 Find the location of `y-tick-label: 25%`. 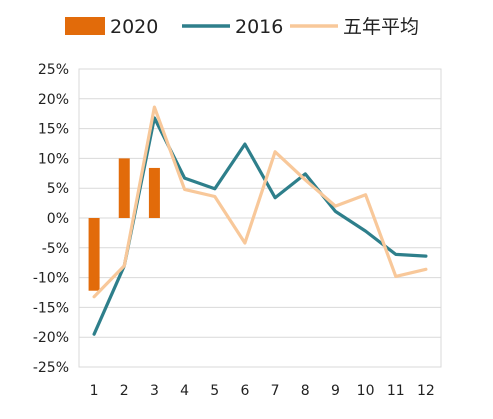

y-tick-label: 25% is located at coordinates (53, 70).